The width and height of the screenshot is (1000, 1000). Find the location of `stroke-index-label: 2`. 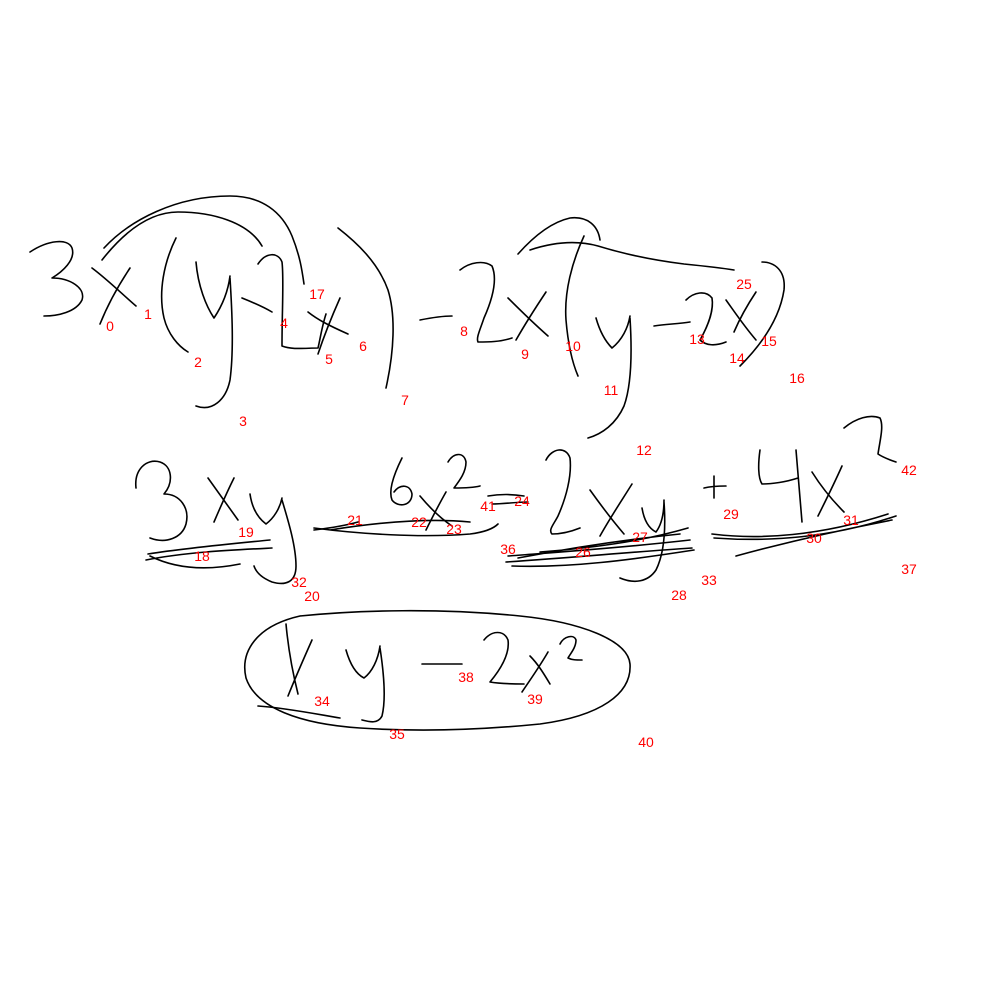

stroke-index-label: 2 is located at coordinates (198, 362).